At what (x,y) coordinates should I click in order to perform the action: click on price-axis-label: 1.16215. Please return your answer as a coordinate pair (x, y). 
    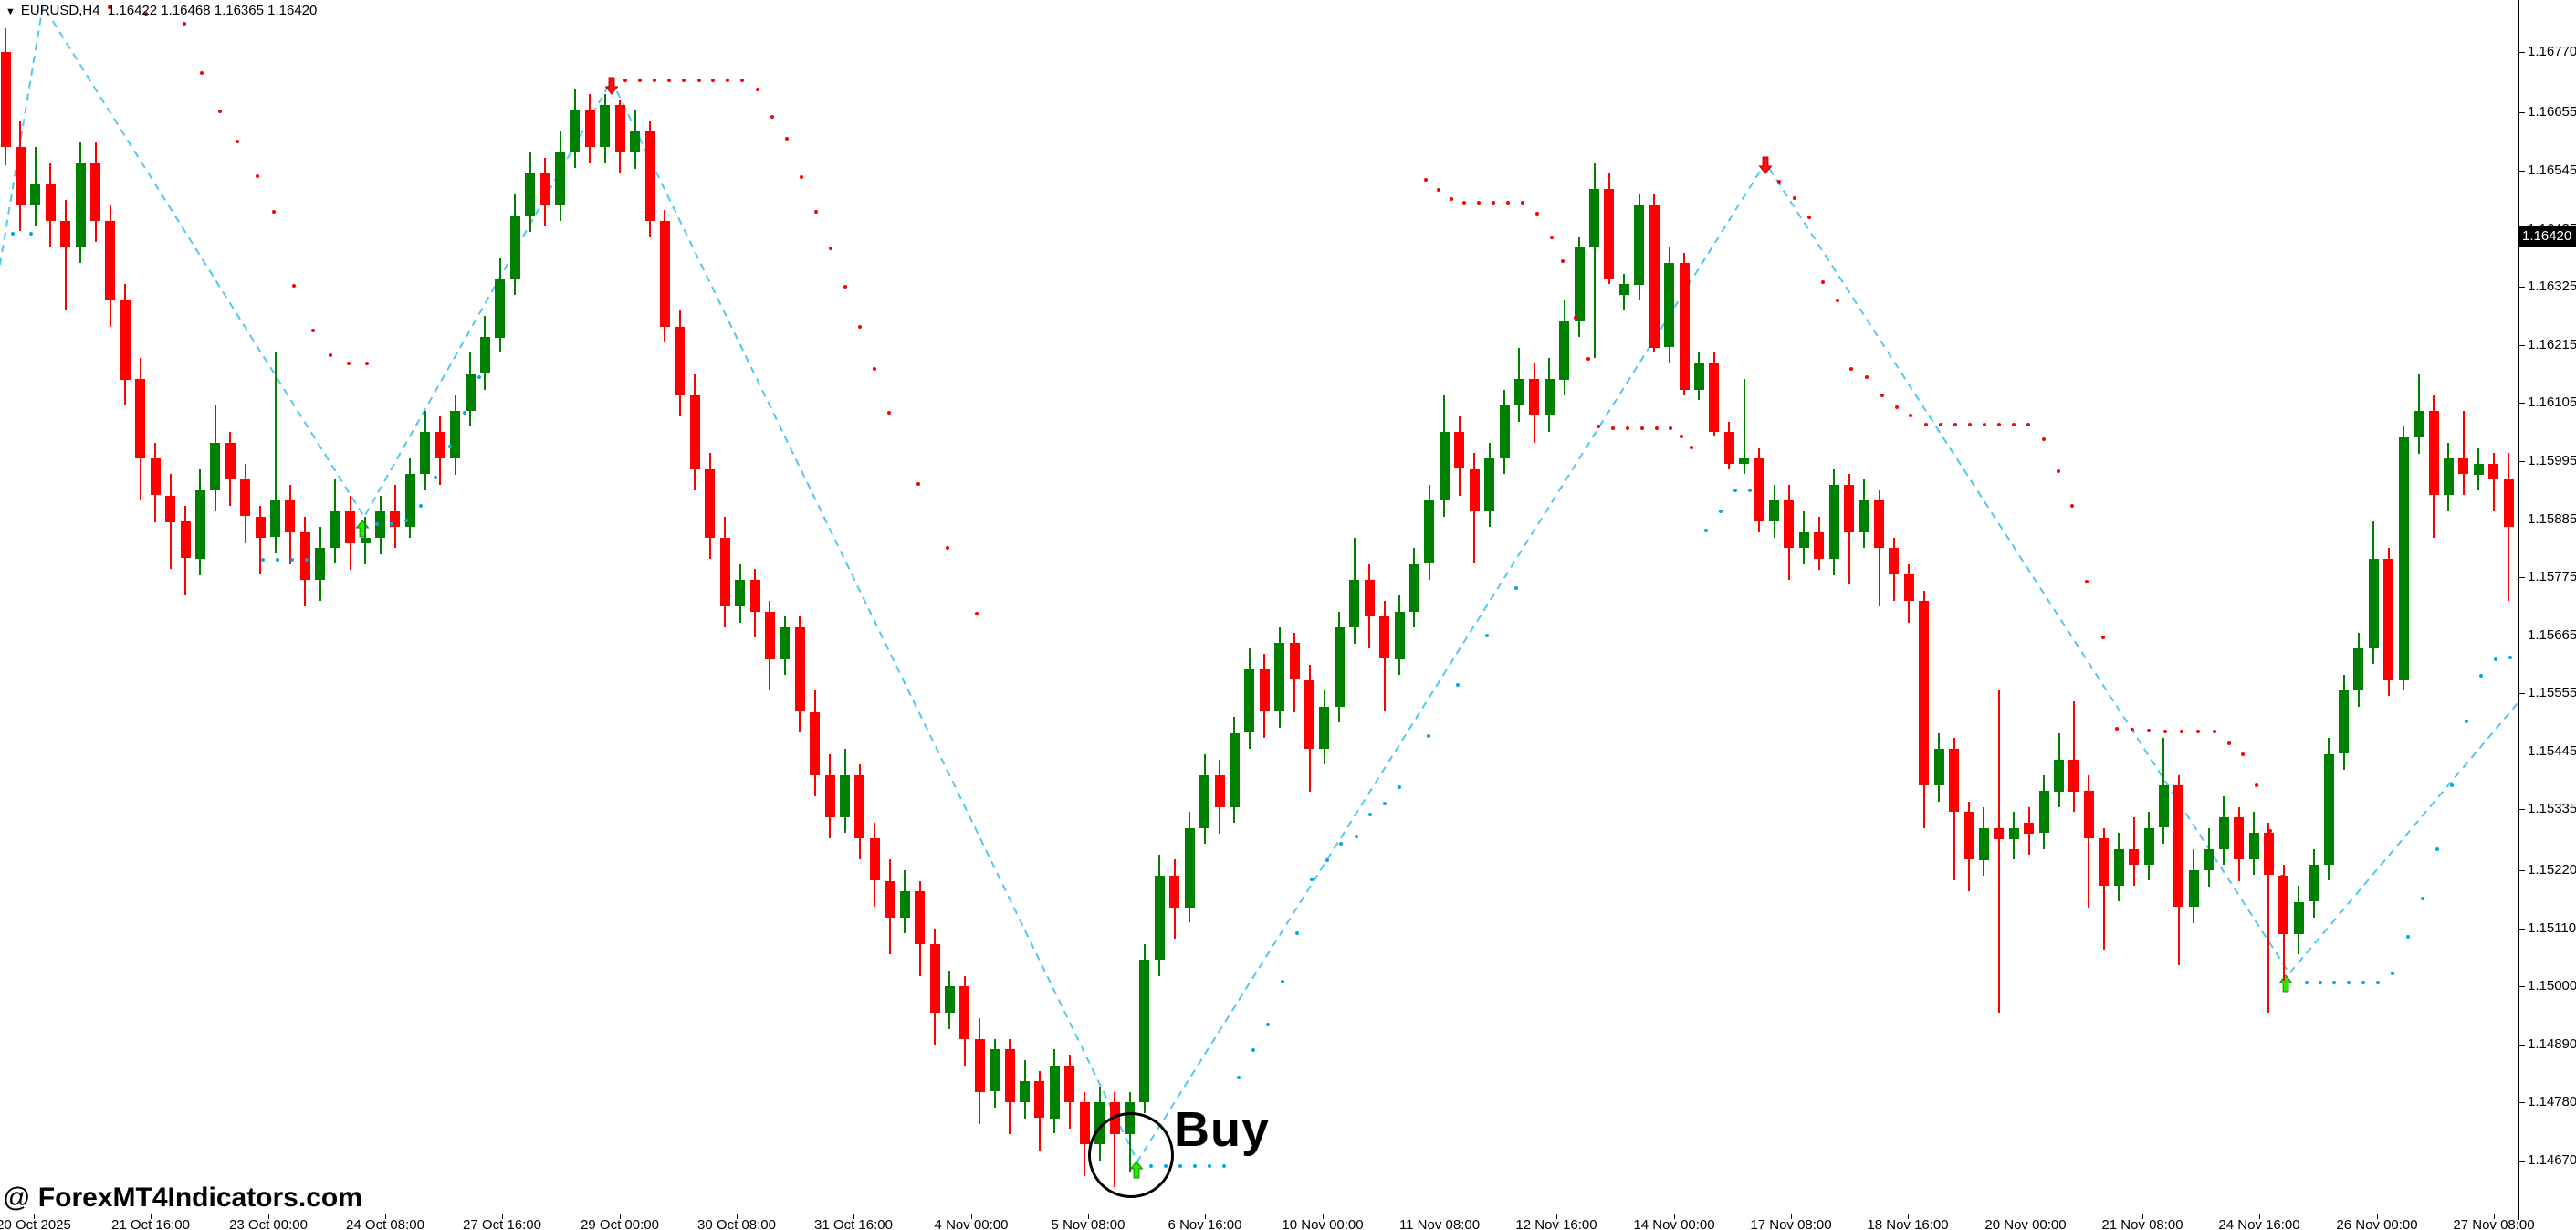
    Looking at the image, I should click on (2552, 345).